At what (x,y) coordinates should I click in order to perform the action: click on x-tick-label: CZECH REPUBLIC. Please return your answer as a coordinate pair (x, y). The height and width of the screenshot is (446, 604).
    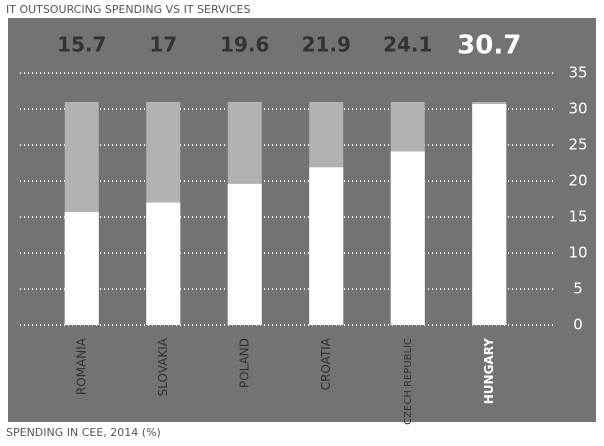
    Looking at the image, I should click on (408, 381).